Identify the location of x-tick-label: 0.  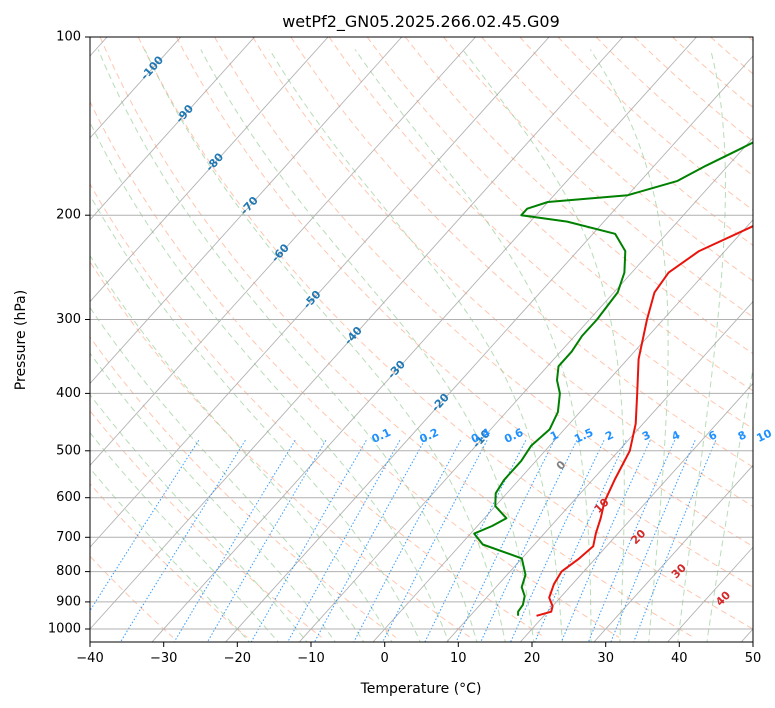
(385, 658).